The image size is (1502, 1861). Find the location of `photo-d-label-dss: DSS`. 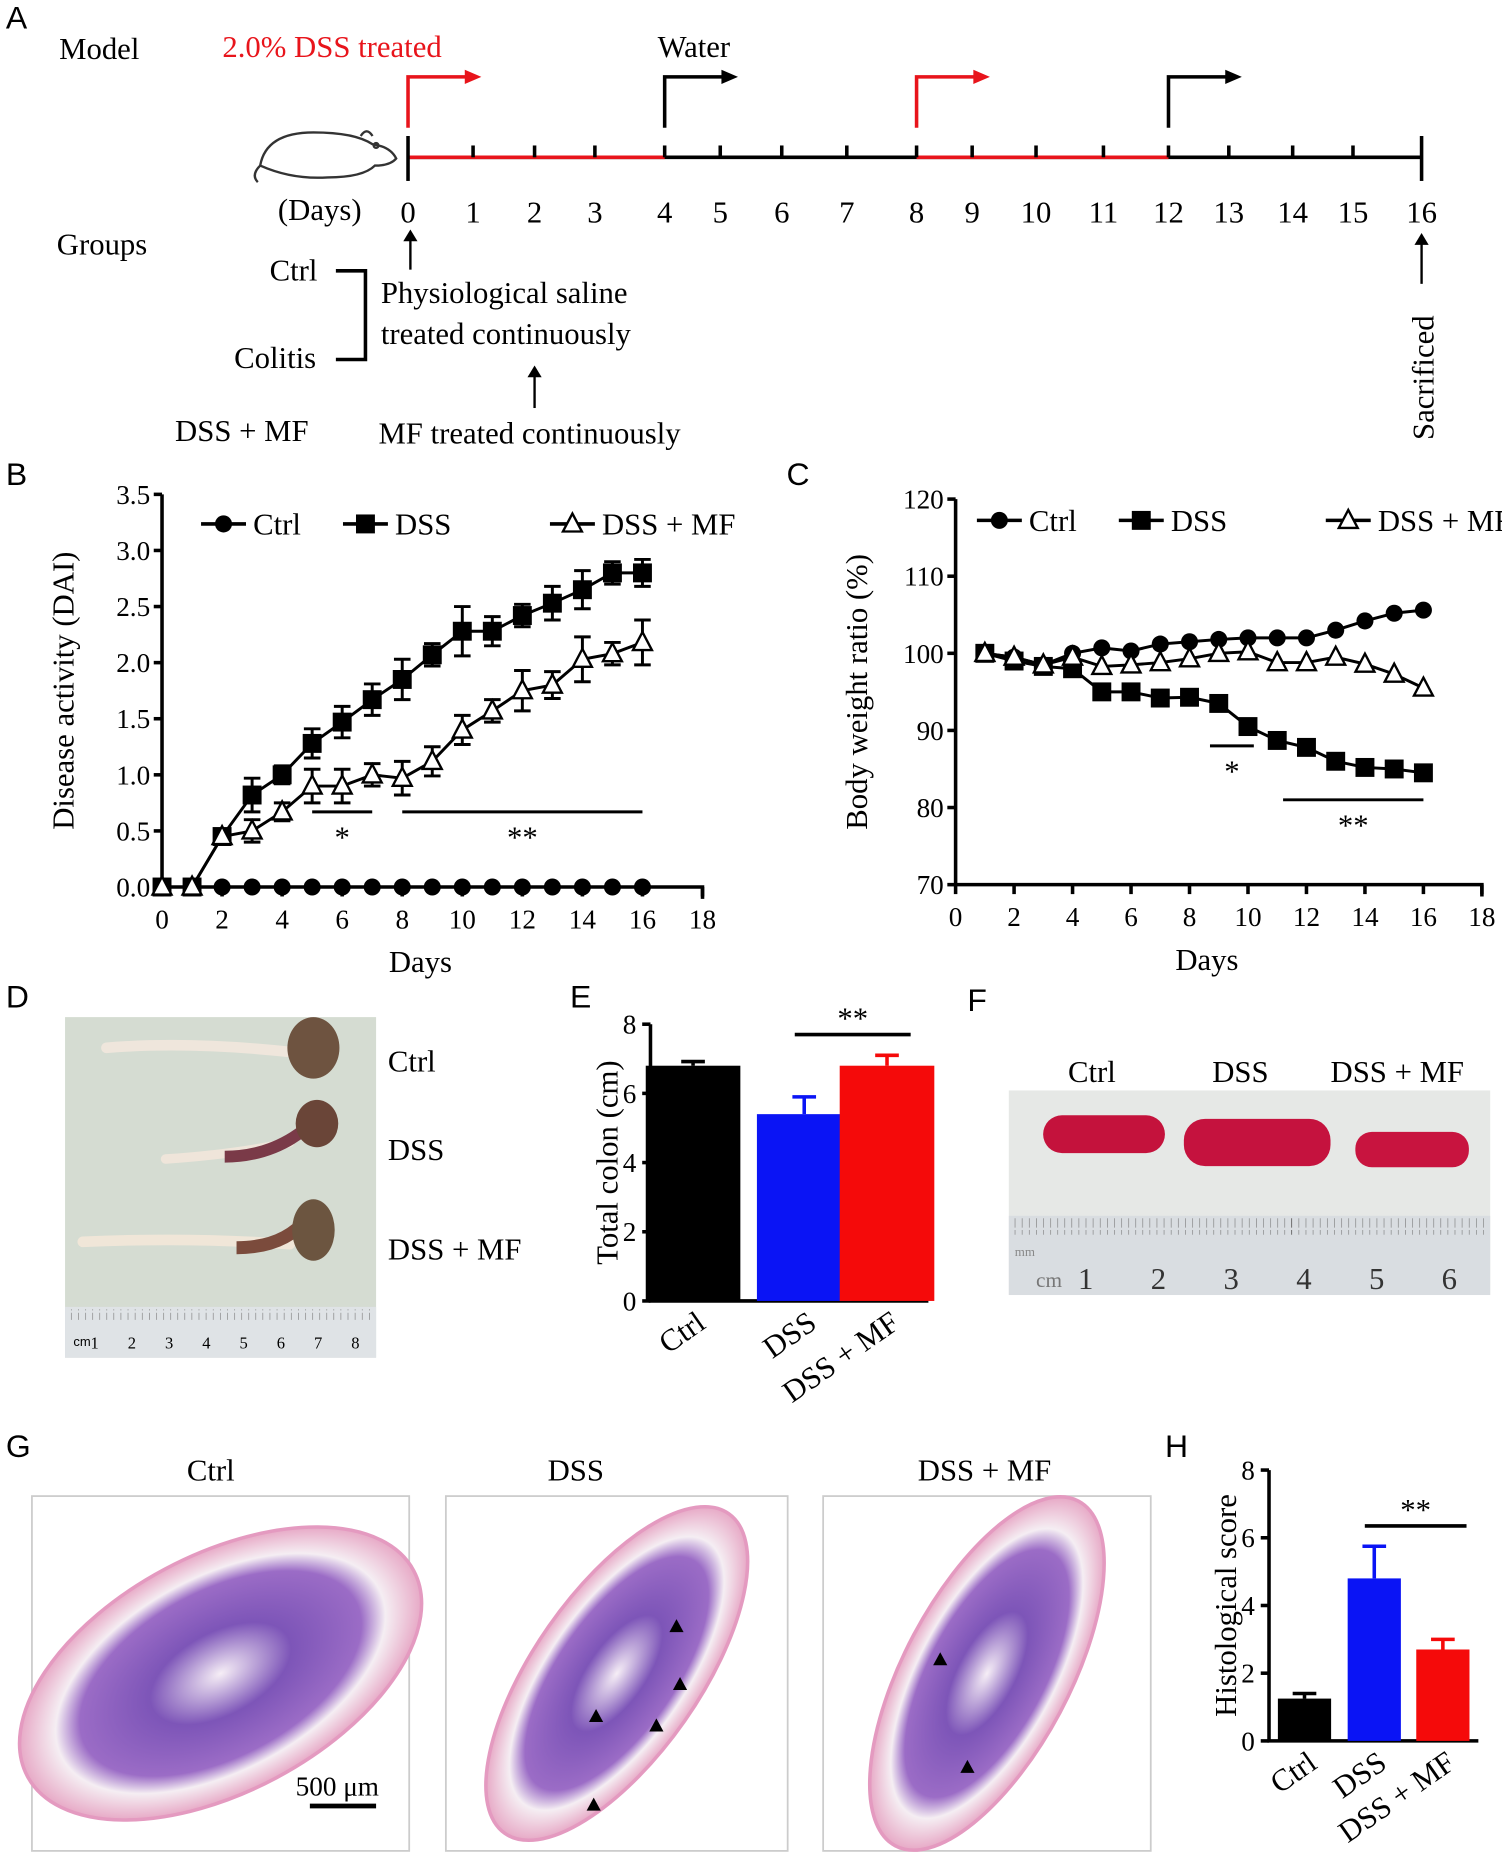

photo-d-label-dss: DSS is located at coordinates (416, 1150).